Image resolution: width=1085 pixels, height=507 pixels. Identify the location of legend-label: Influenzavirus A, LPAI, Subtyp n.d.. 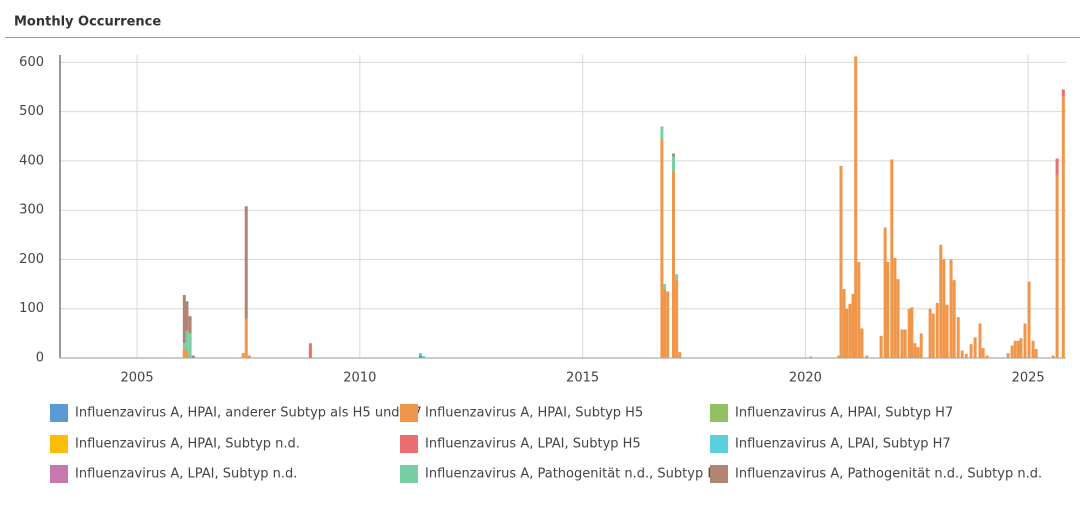
(186, 474).